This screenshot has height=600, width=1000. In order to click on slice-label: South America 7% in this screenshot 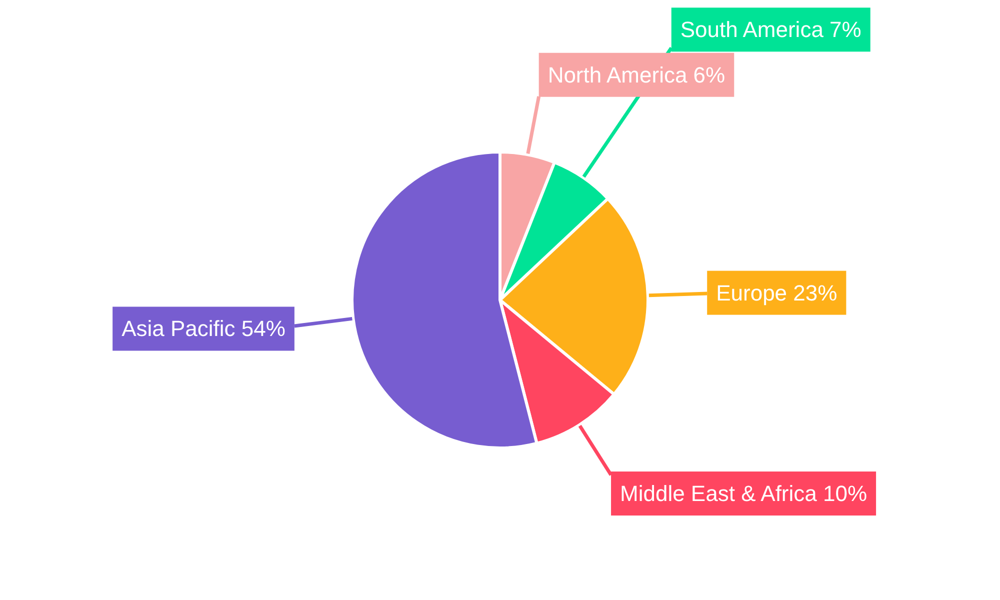, I will do `click(771, 29)`.